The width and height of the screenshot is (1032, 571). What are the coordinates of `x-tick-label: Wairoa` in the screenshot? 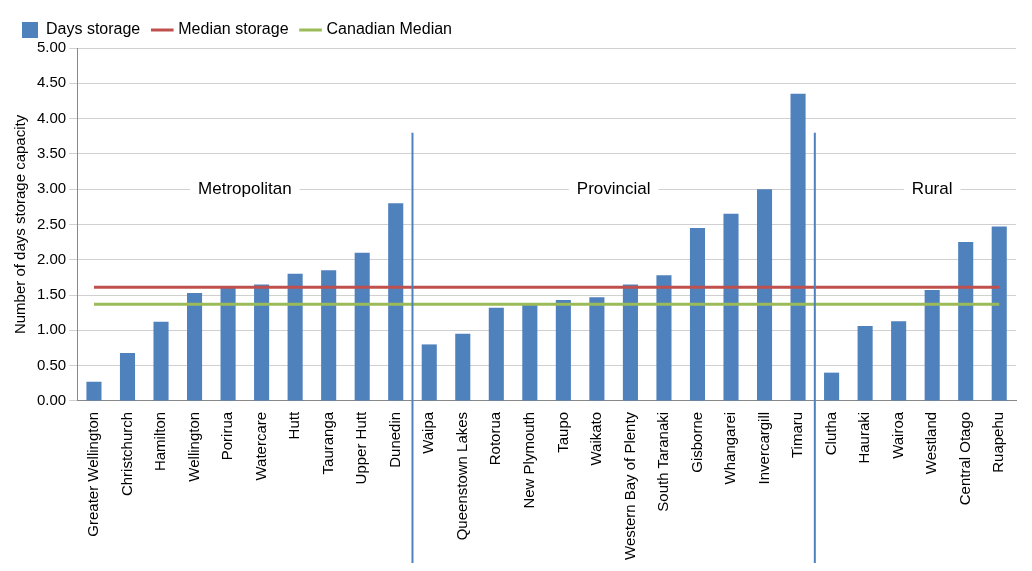 It's located at (897, 435).